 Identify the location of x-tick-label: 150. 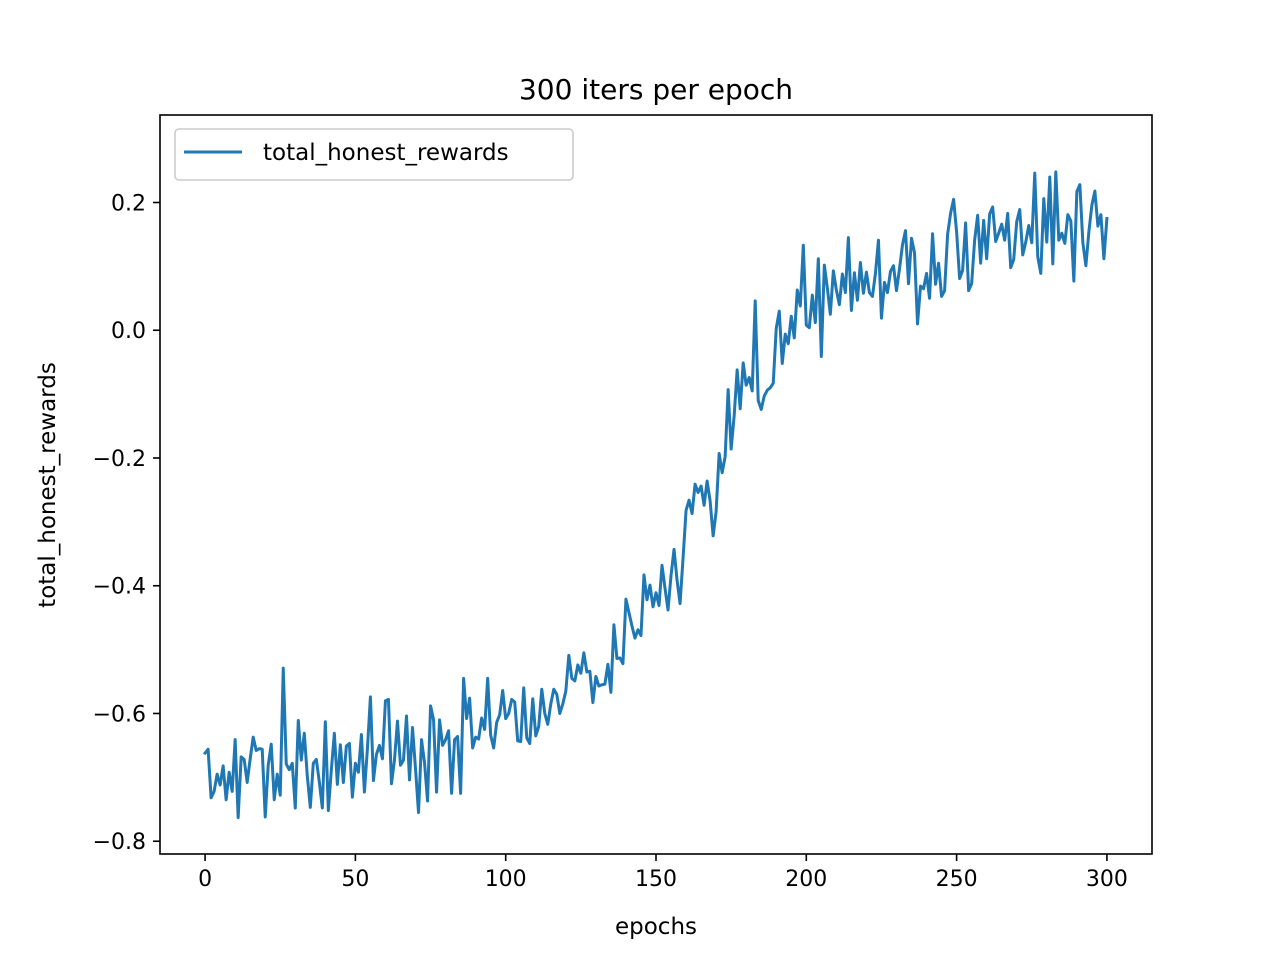
(656, 879).